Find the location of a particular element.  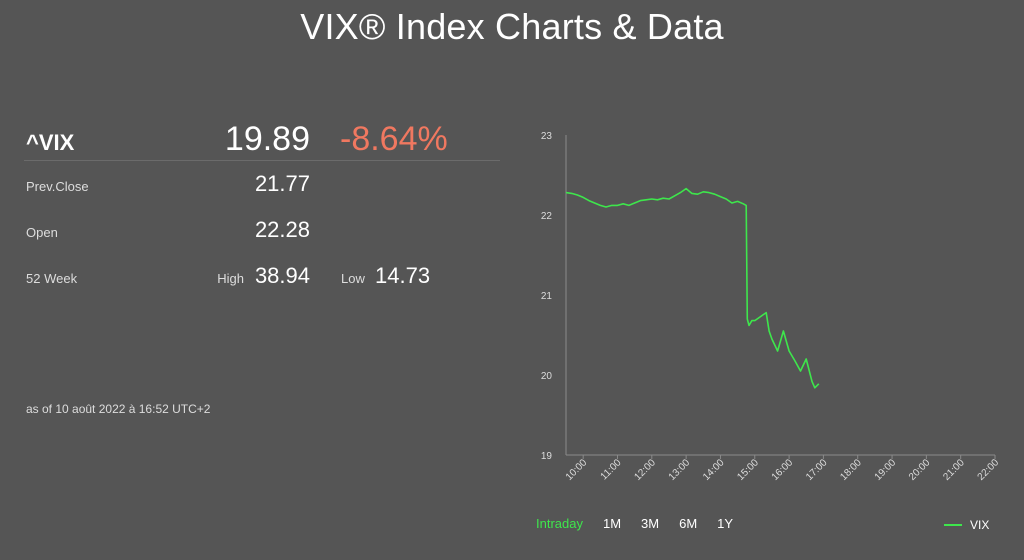

range-tabs: Intraday 1M 3M 6M 1Y is located at coordinates (634, 523).